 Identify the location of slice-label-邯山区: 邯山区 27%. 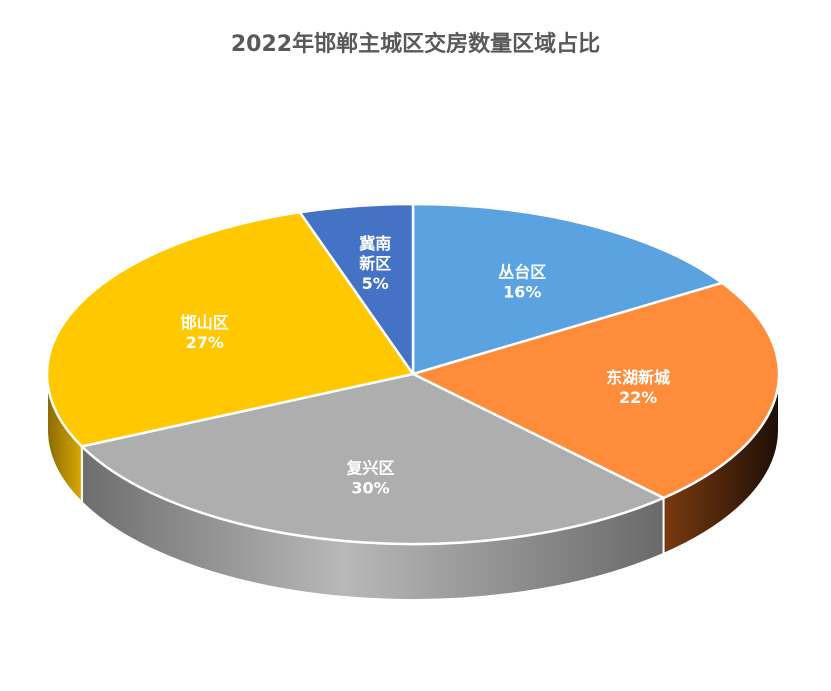
(205, 332).